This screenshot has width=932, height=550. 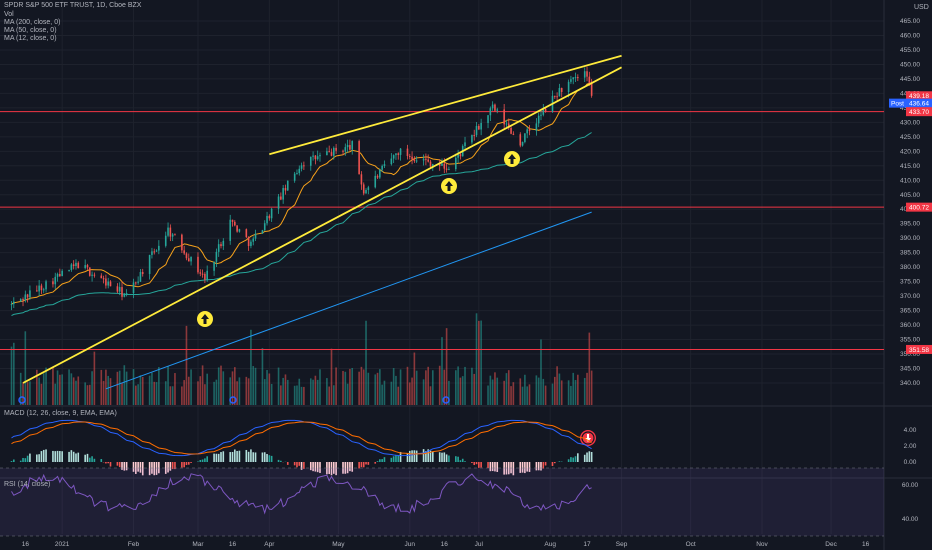 I want to click on time-tick-label: 2021, so click(x=62, y=544).